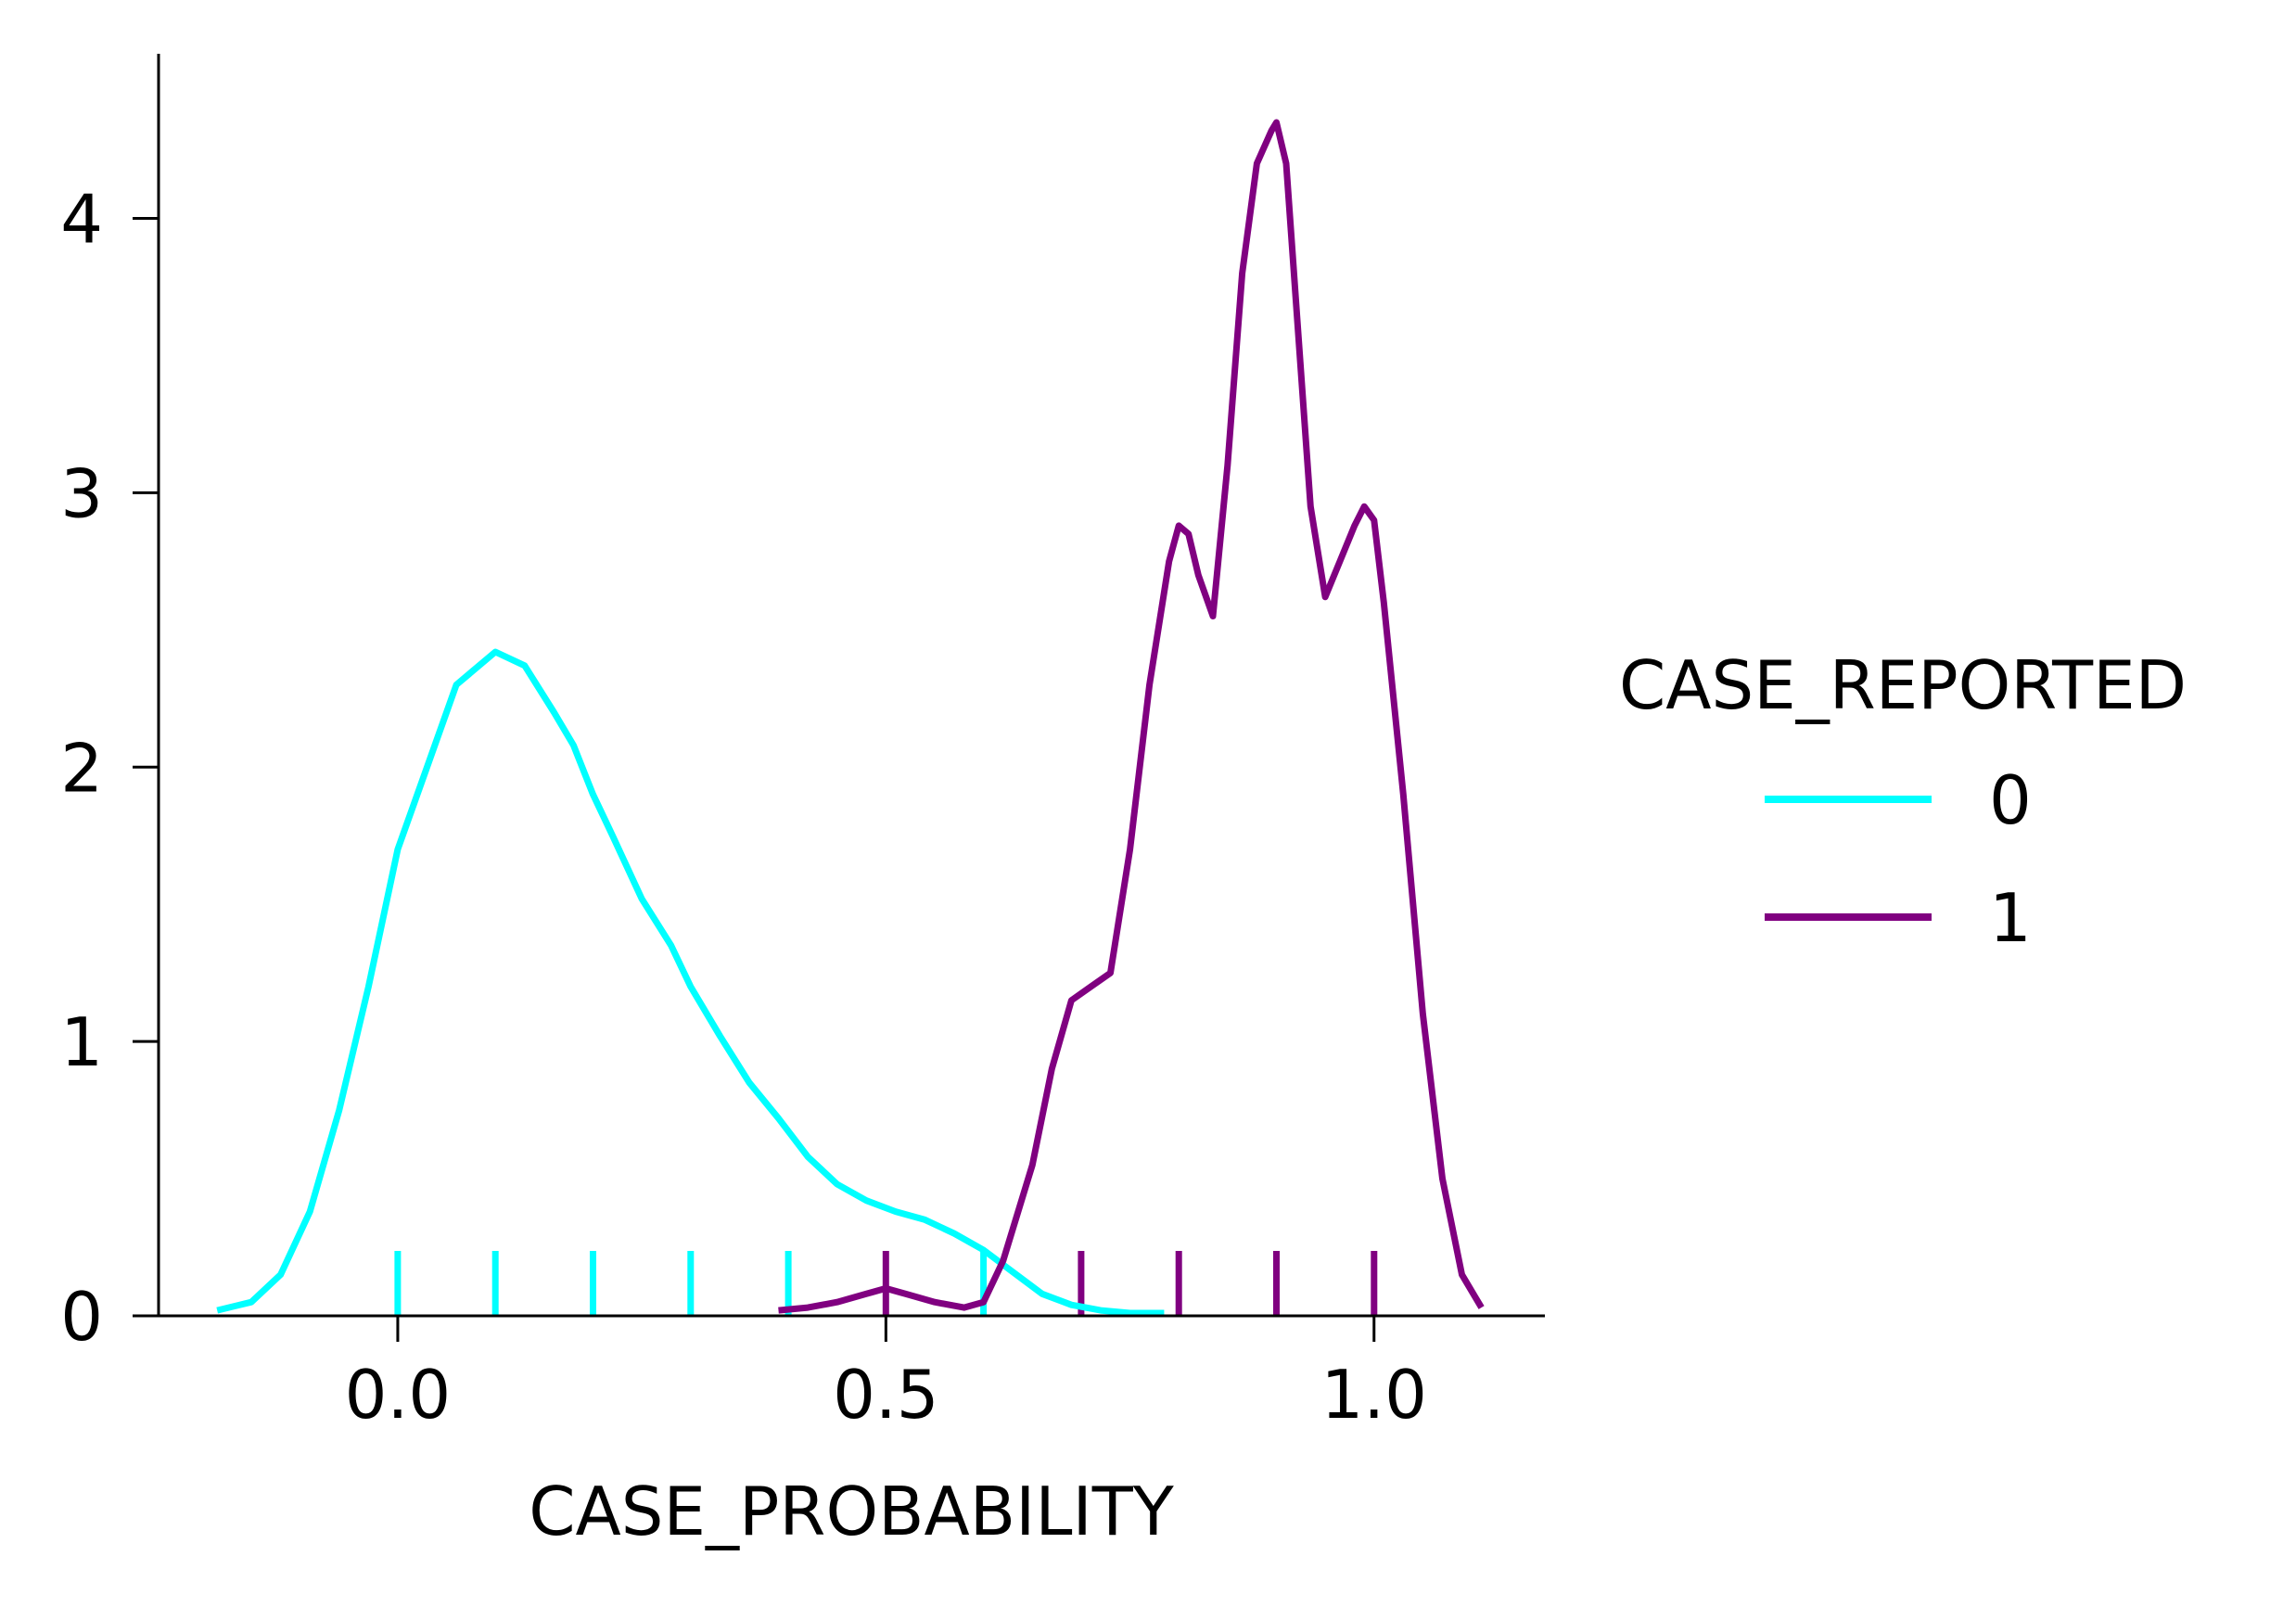  Describe the element at coordinates (886, 1283) in the screenshot. I see `rug-layer` at that location.